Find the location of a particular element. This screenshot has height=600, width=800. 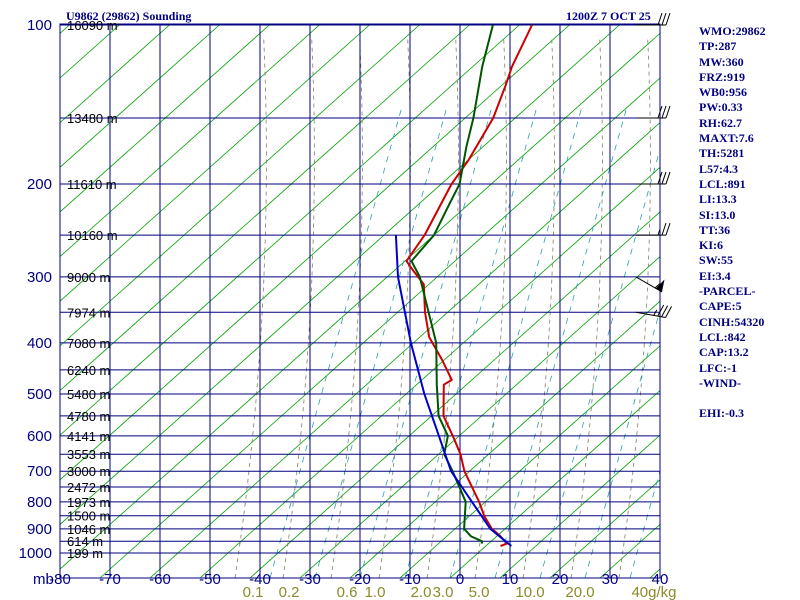

height-label: 7974 m is located at coordinates (88, 312).